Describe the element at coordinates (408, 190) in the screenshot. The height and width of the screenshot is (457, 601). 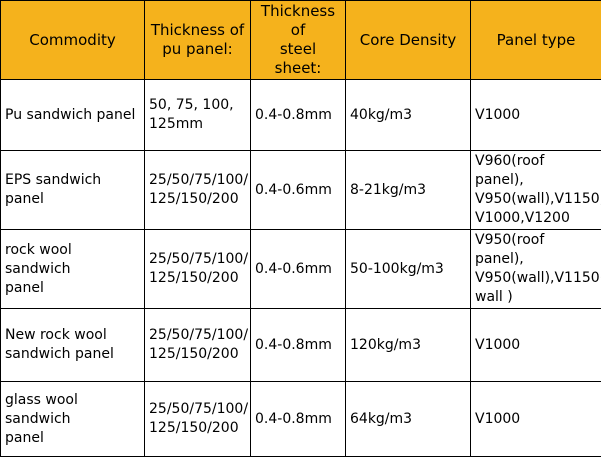
I see `cell-core-density: 8-21kg/m3` at that location.